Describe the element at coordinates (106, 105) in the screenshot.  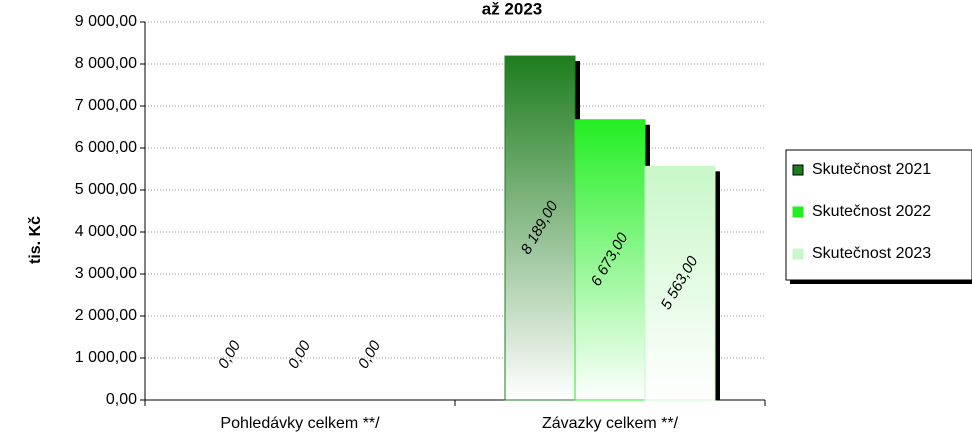
I see `y-tick-label: 7 000,00` at that location.